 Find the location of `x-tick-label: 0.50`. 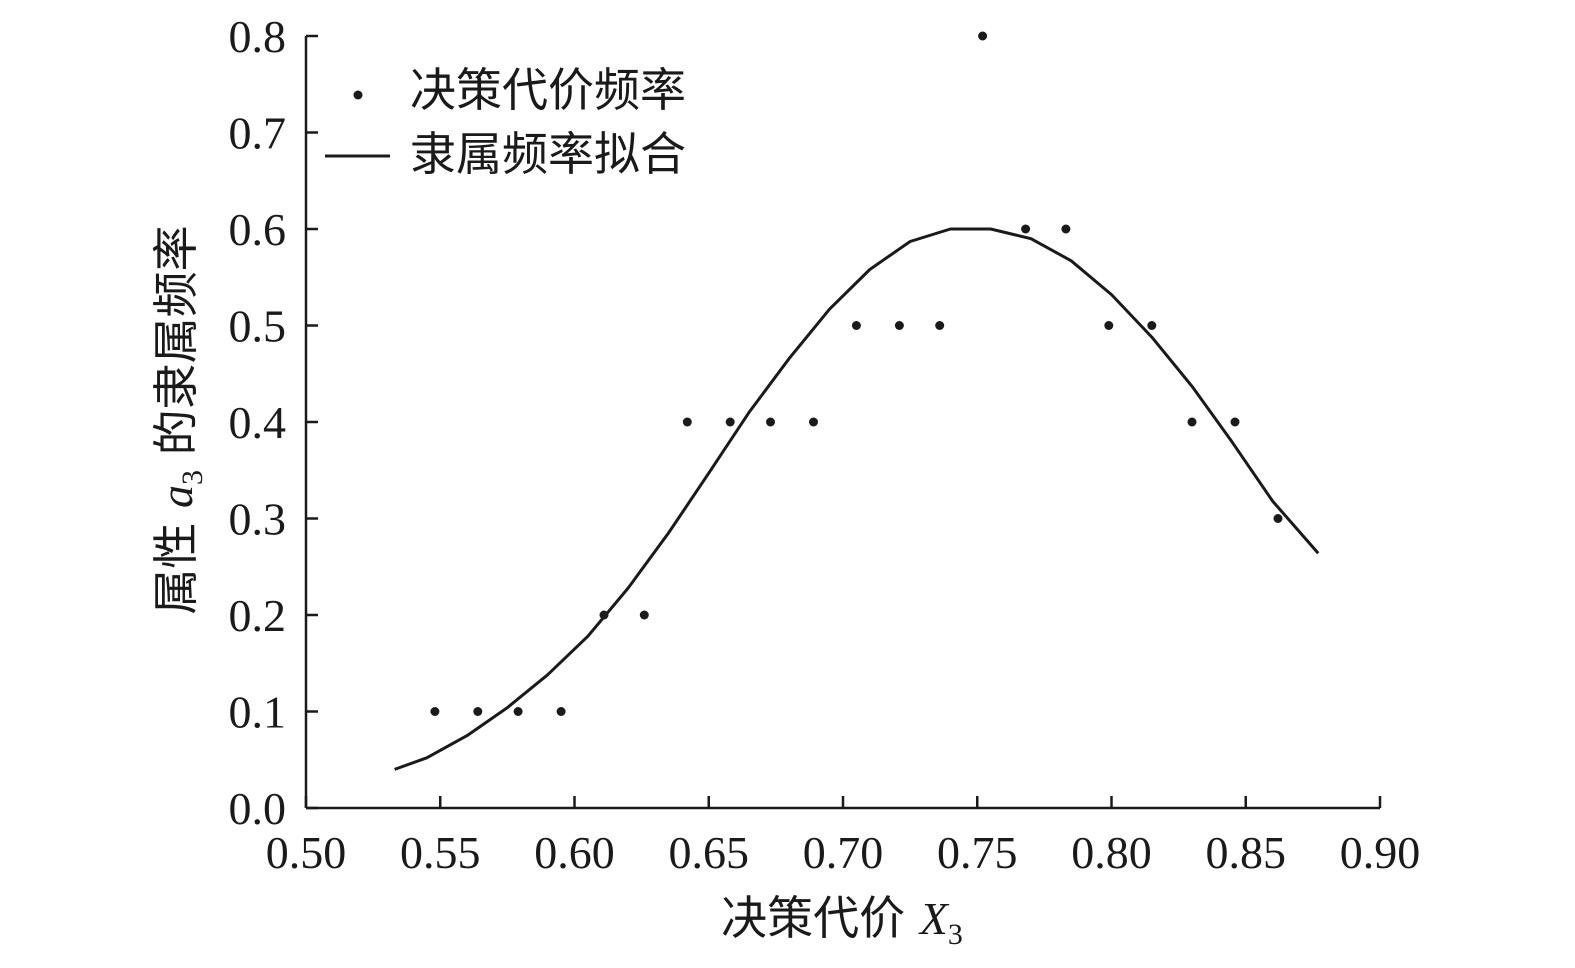

x-tick-label: 0.50 is located at coordinates (306, 852).